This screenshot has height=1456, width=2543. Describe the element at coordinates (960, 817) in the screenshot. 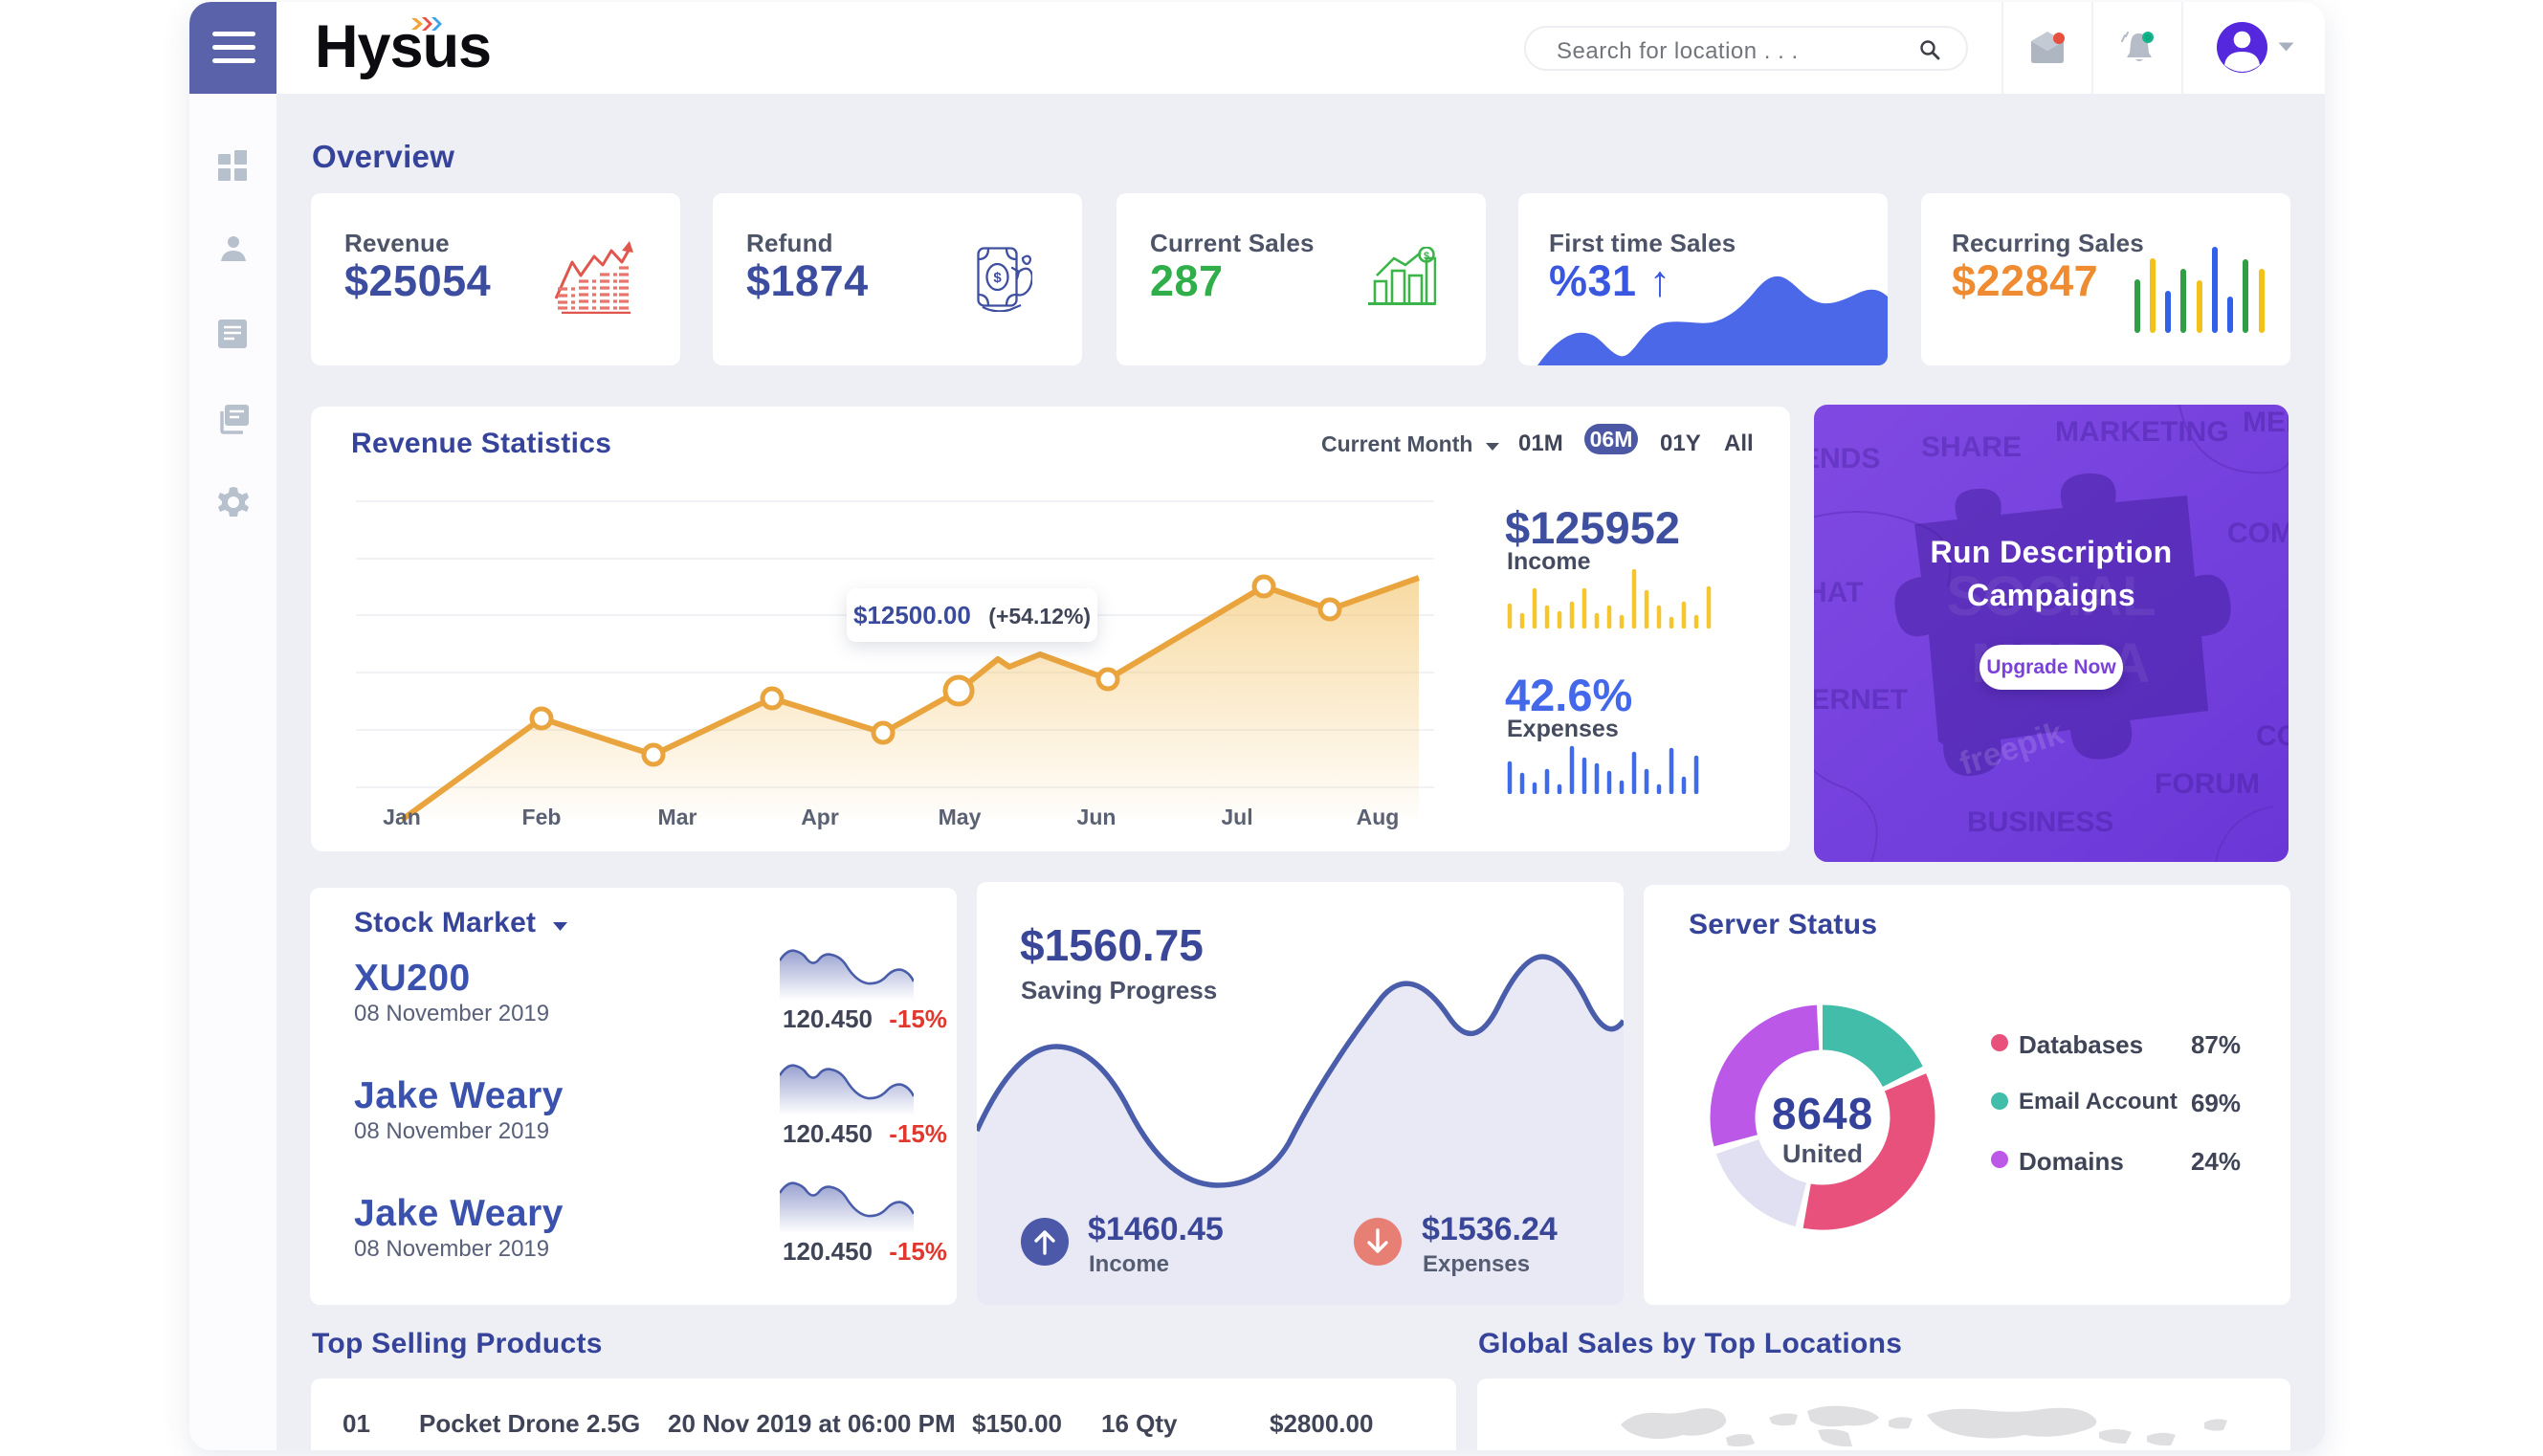

I see `svg-text: May` at that location.